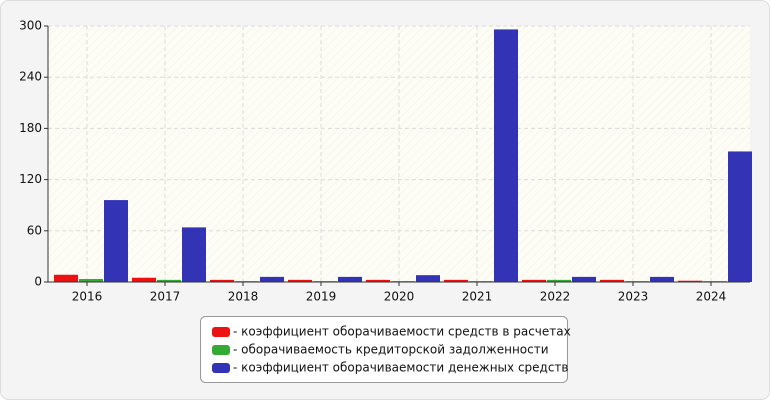  Describe the element at coordinates (30, 77) in the screenshot. I see `y-tick-label: 240` at that location.